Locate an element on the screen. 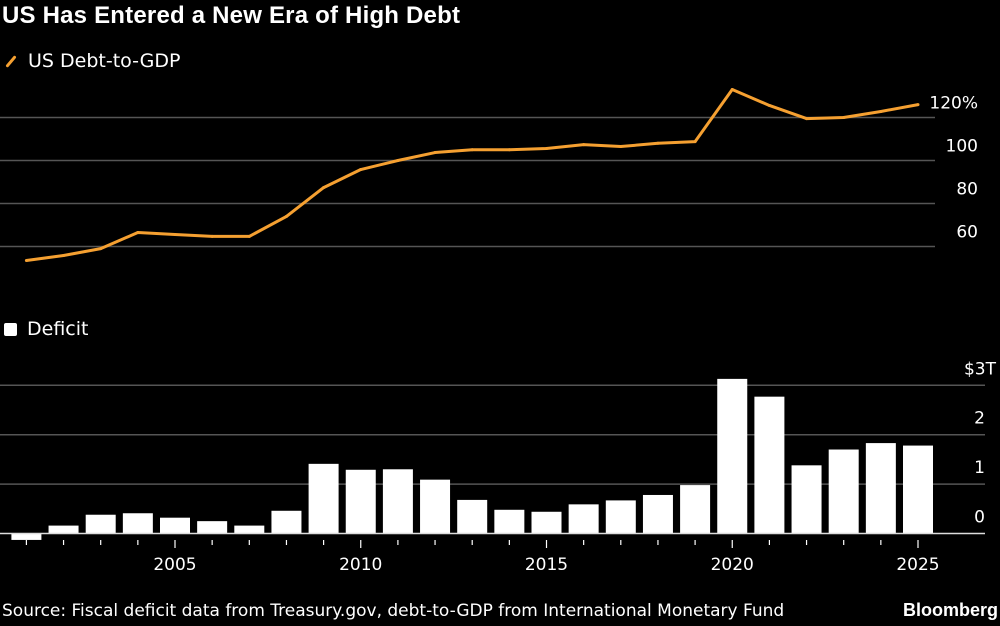  chart-title: US Has Entered a New Era of High Debt is located at coordinates (231, 15).